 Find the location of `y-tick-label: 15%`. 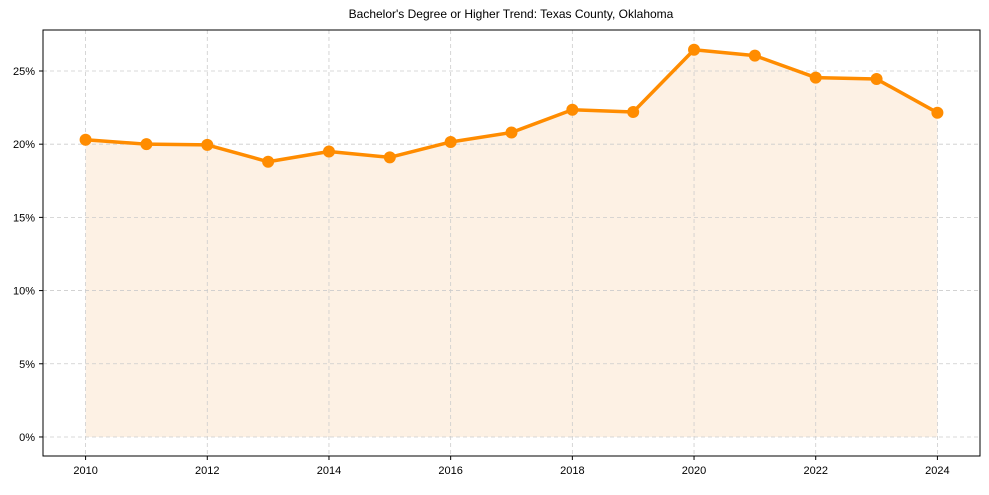

y-tick-label: 15% is located at coordinates (24, 218).